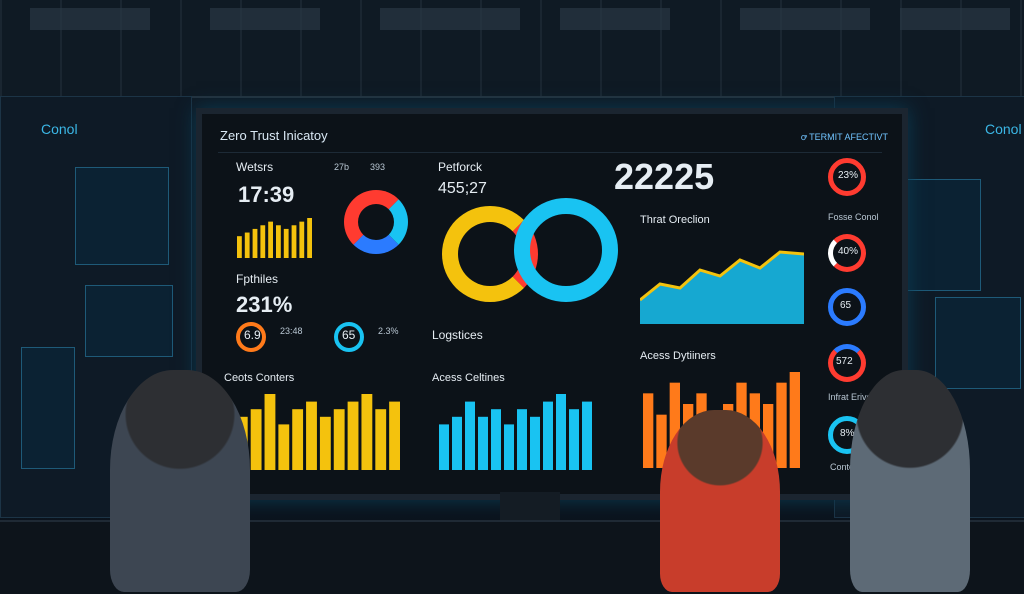 Image resolution: width=1024 pixels, height=594 pixels. I want to click on left-wall-display: Conol, so click(96, 307).